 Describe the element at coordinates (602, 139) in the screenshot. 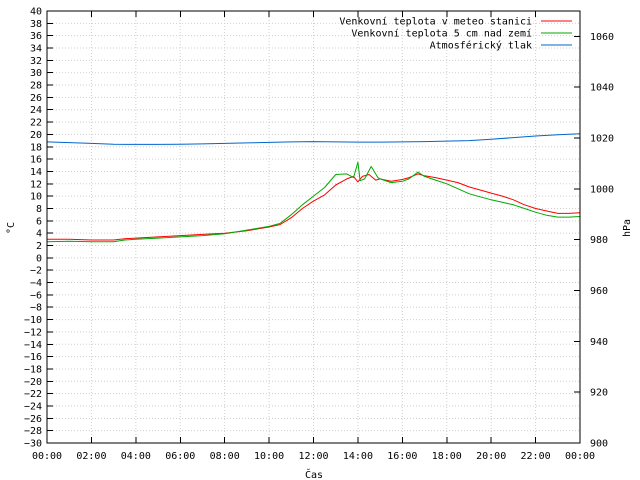

I see `y-tick-label-right: 1020` at that location.